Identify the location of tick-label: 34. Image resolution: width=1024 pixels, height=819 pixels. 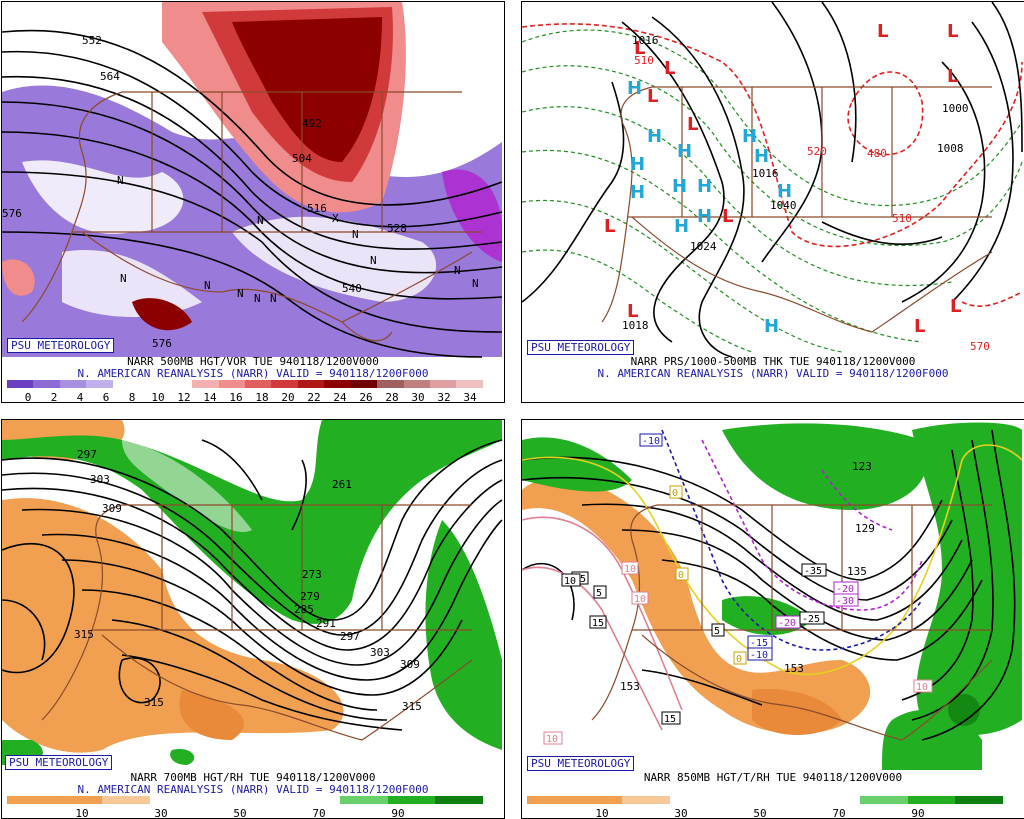
(470, 397).